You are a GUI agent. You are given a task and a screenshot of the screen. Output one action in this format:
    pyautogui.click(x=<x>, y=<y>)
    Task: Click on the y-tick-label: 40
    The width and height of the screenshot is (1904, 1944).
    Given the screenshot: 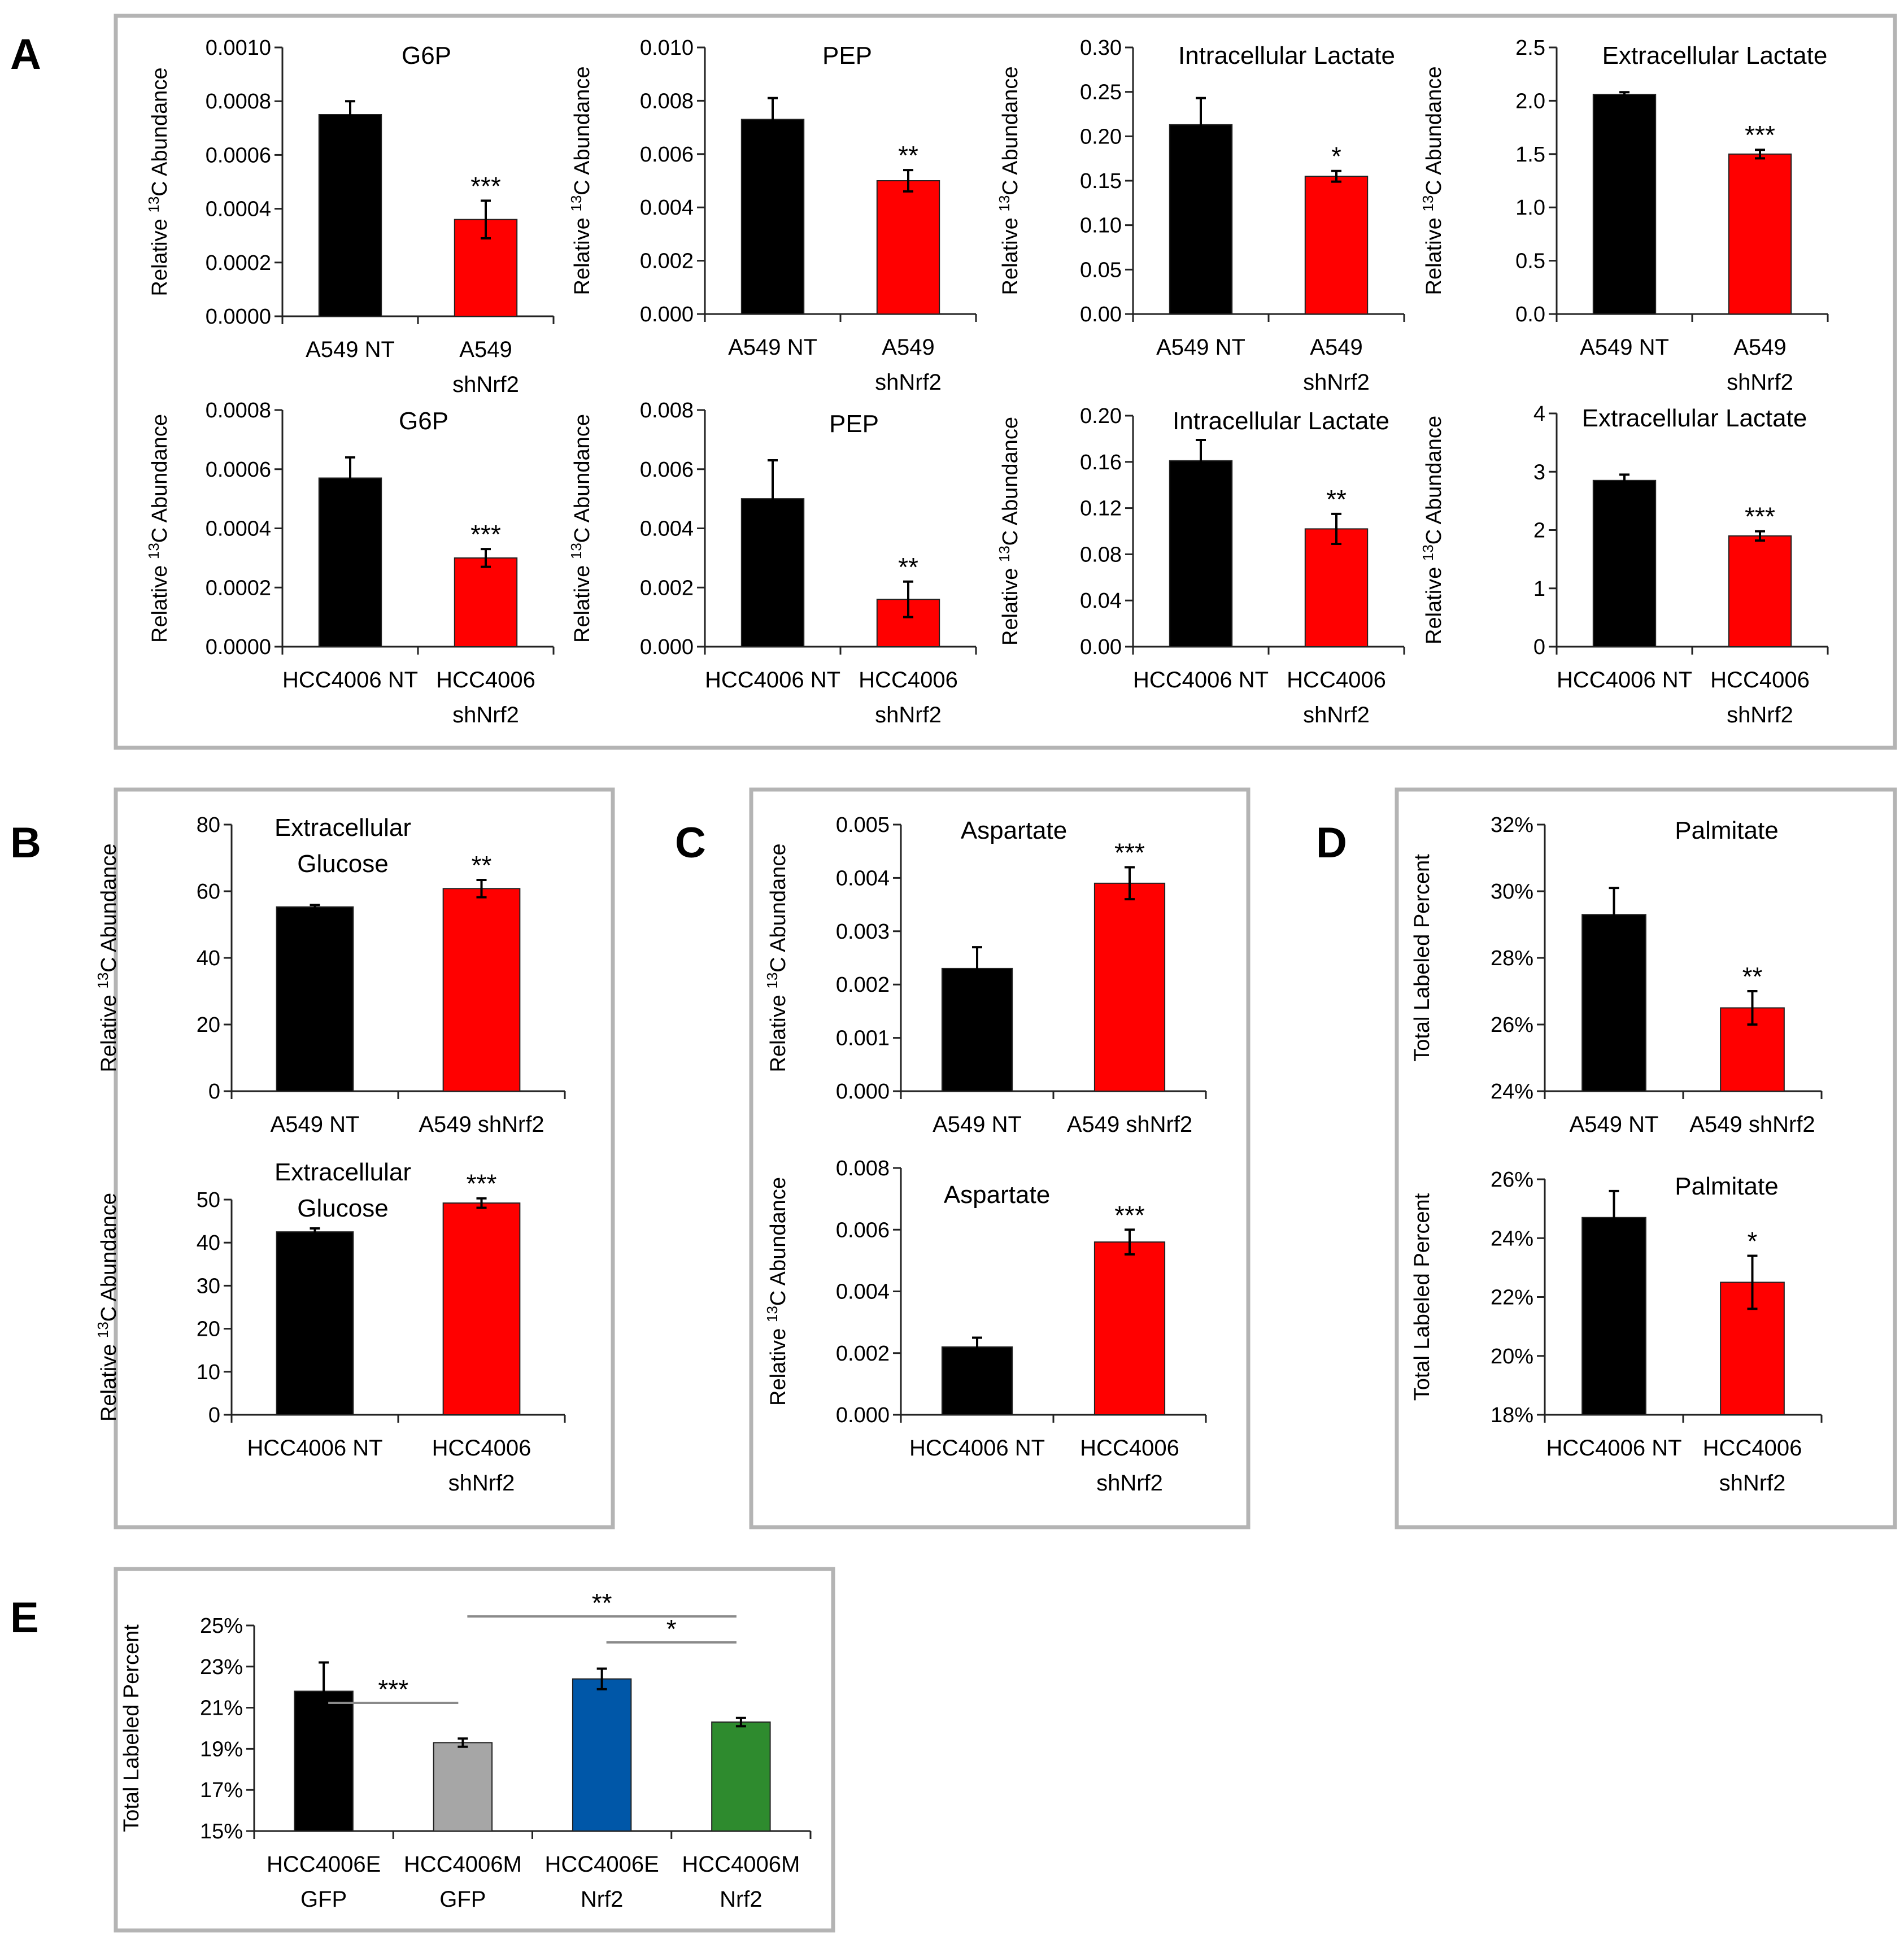 What is the action you would take?
    pyautogui.click(x=208, y=1243)
    